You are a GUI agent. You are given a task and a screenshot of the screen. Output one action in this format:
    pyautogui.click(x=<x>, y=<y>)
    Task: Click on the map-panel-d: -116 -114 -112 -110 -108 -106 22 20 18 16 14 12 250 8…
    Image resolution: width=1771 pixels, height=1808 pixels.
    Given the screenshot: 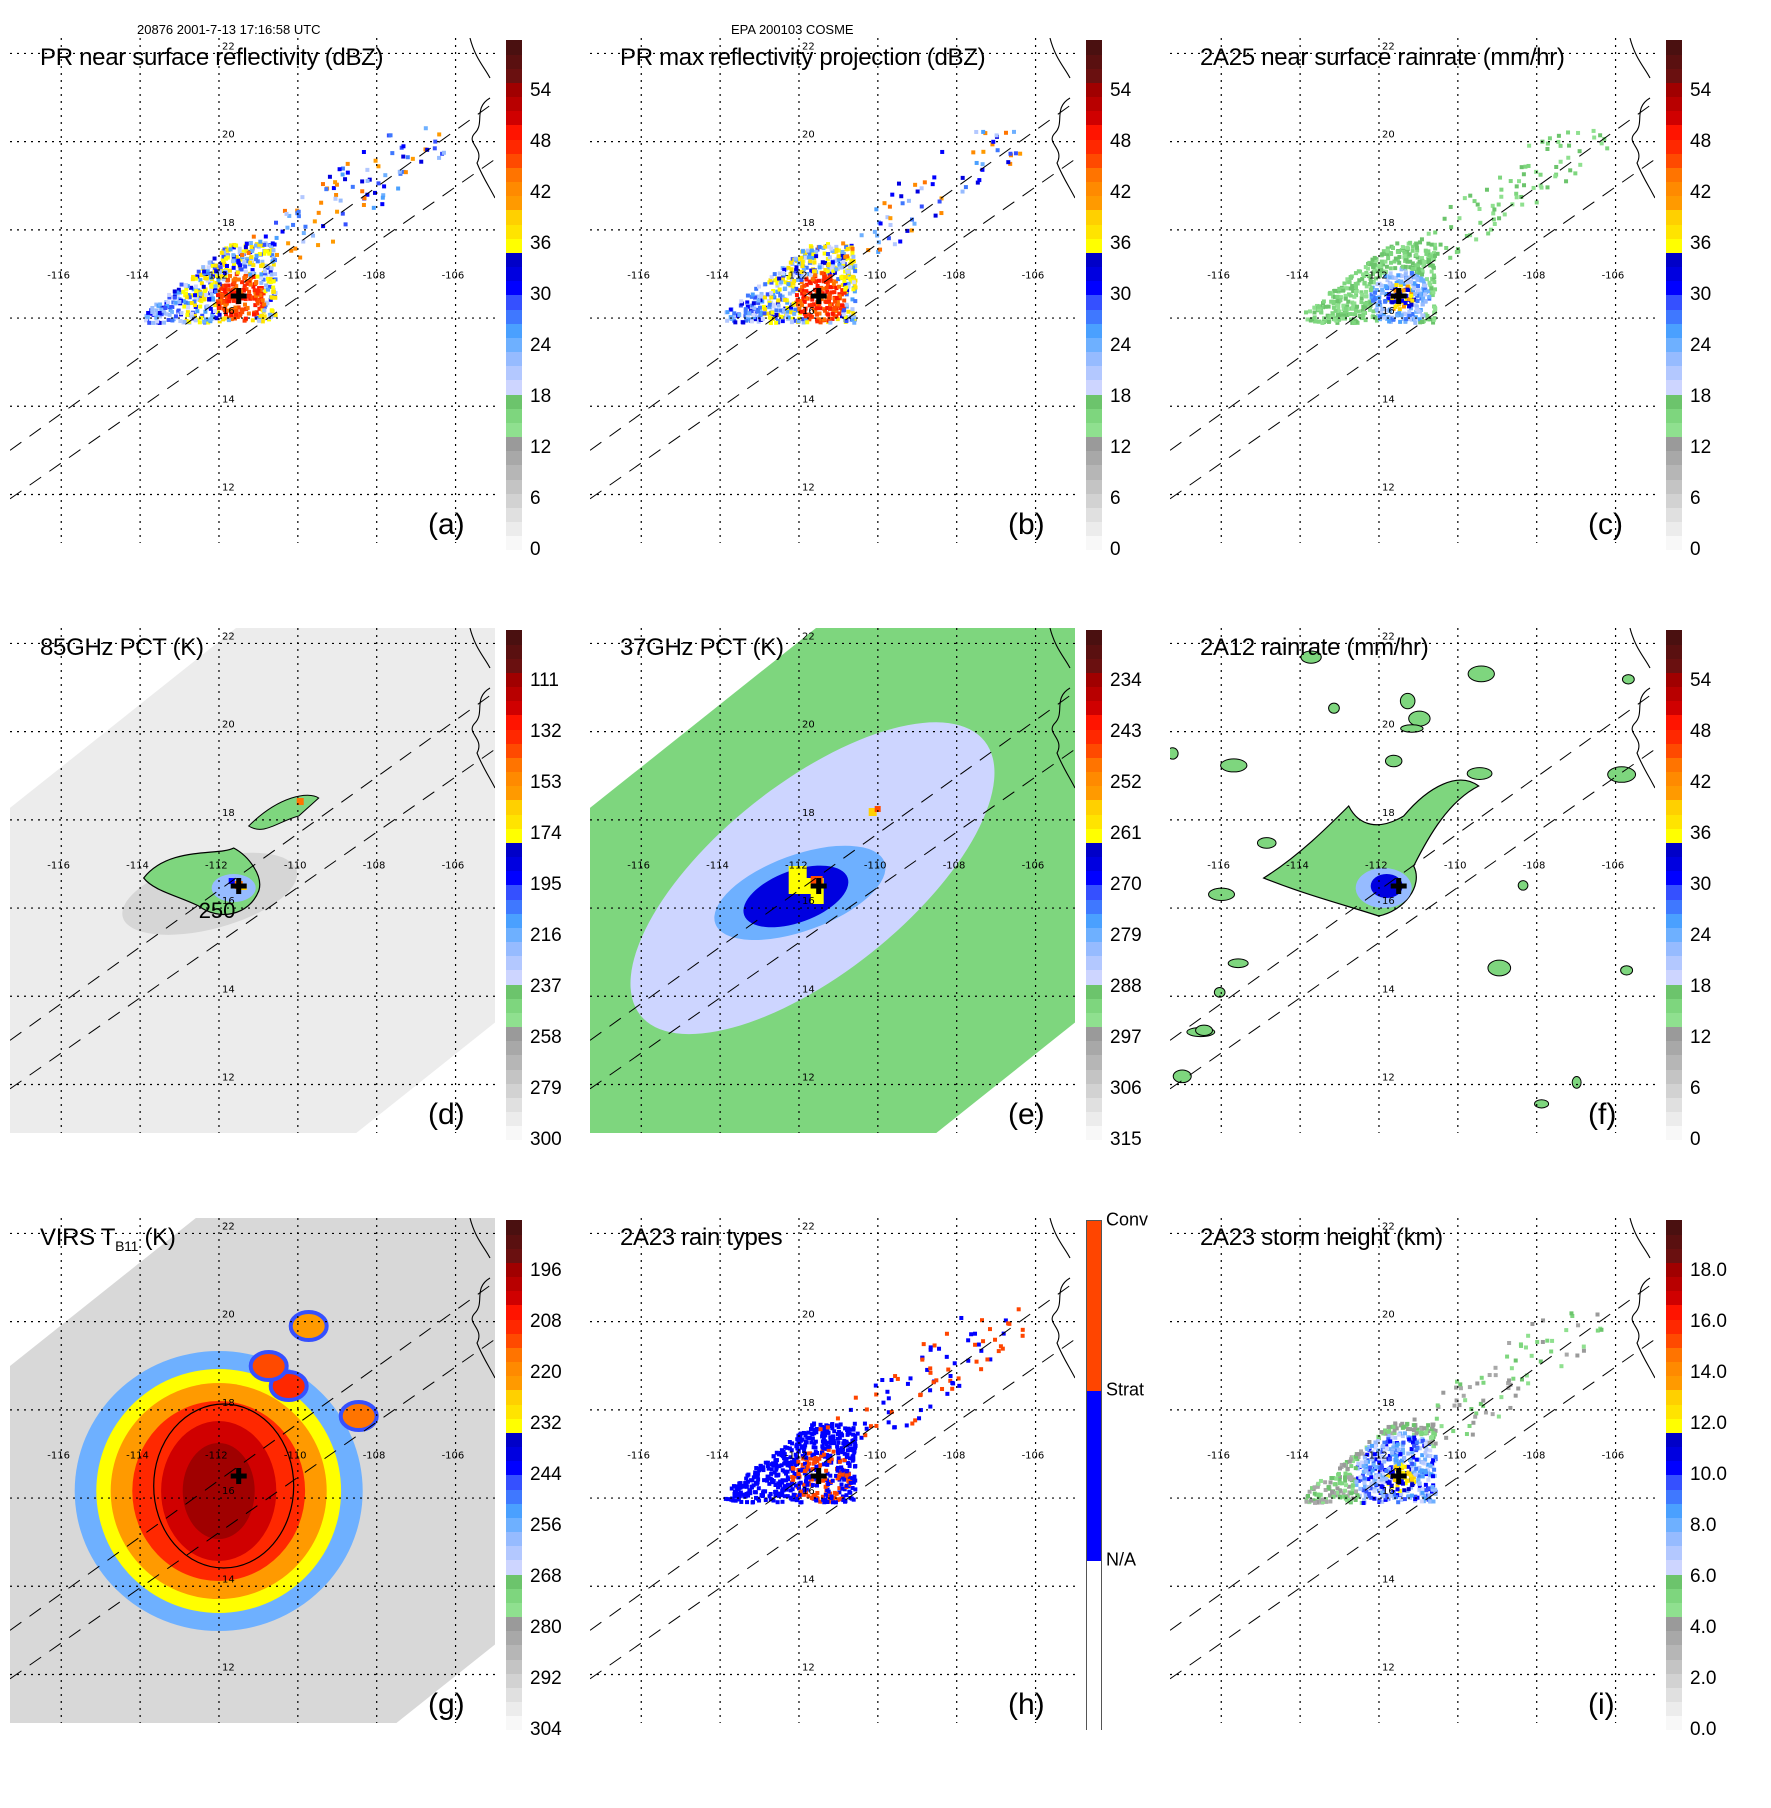 What is the action you would take?
    pyautogui.click(x=300, y=923)
    